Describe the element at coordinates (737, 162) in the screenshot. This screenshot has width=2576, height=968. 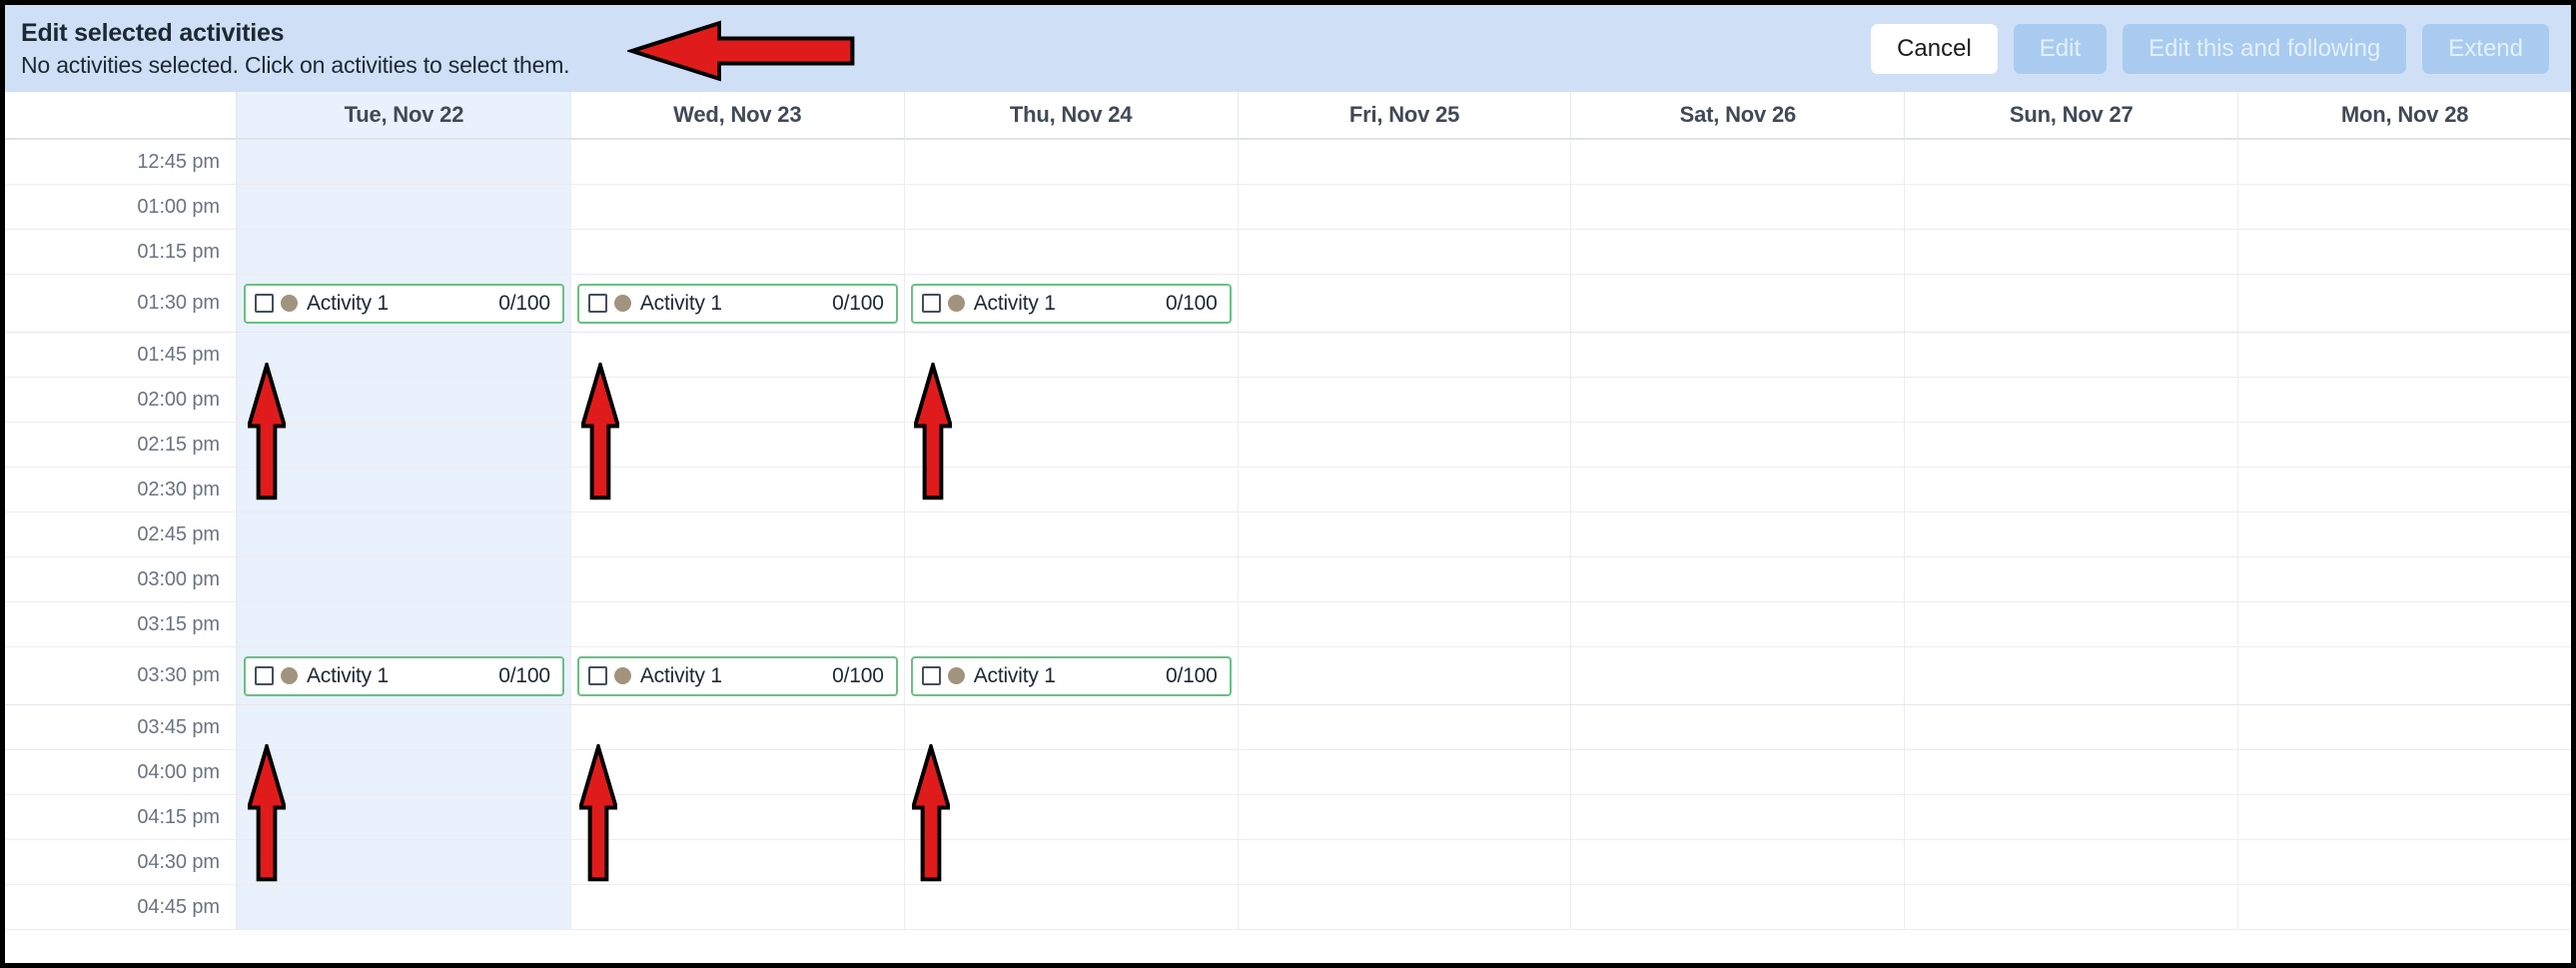
I see `slot-wed-nov-23-12-45-pm` at that location.